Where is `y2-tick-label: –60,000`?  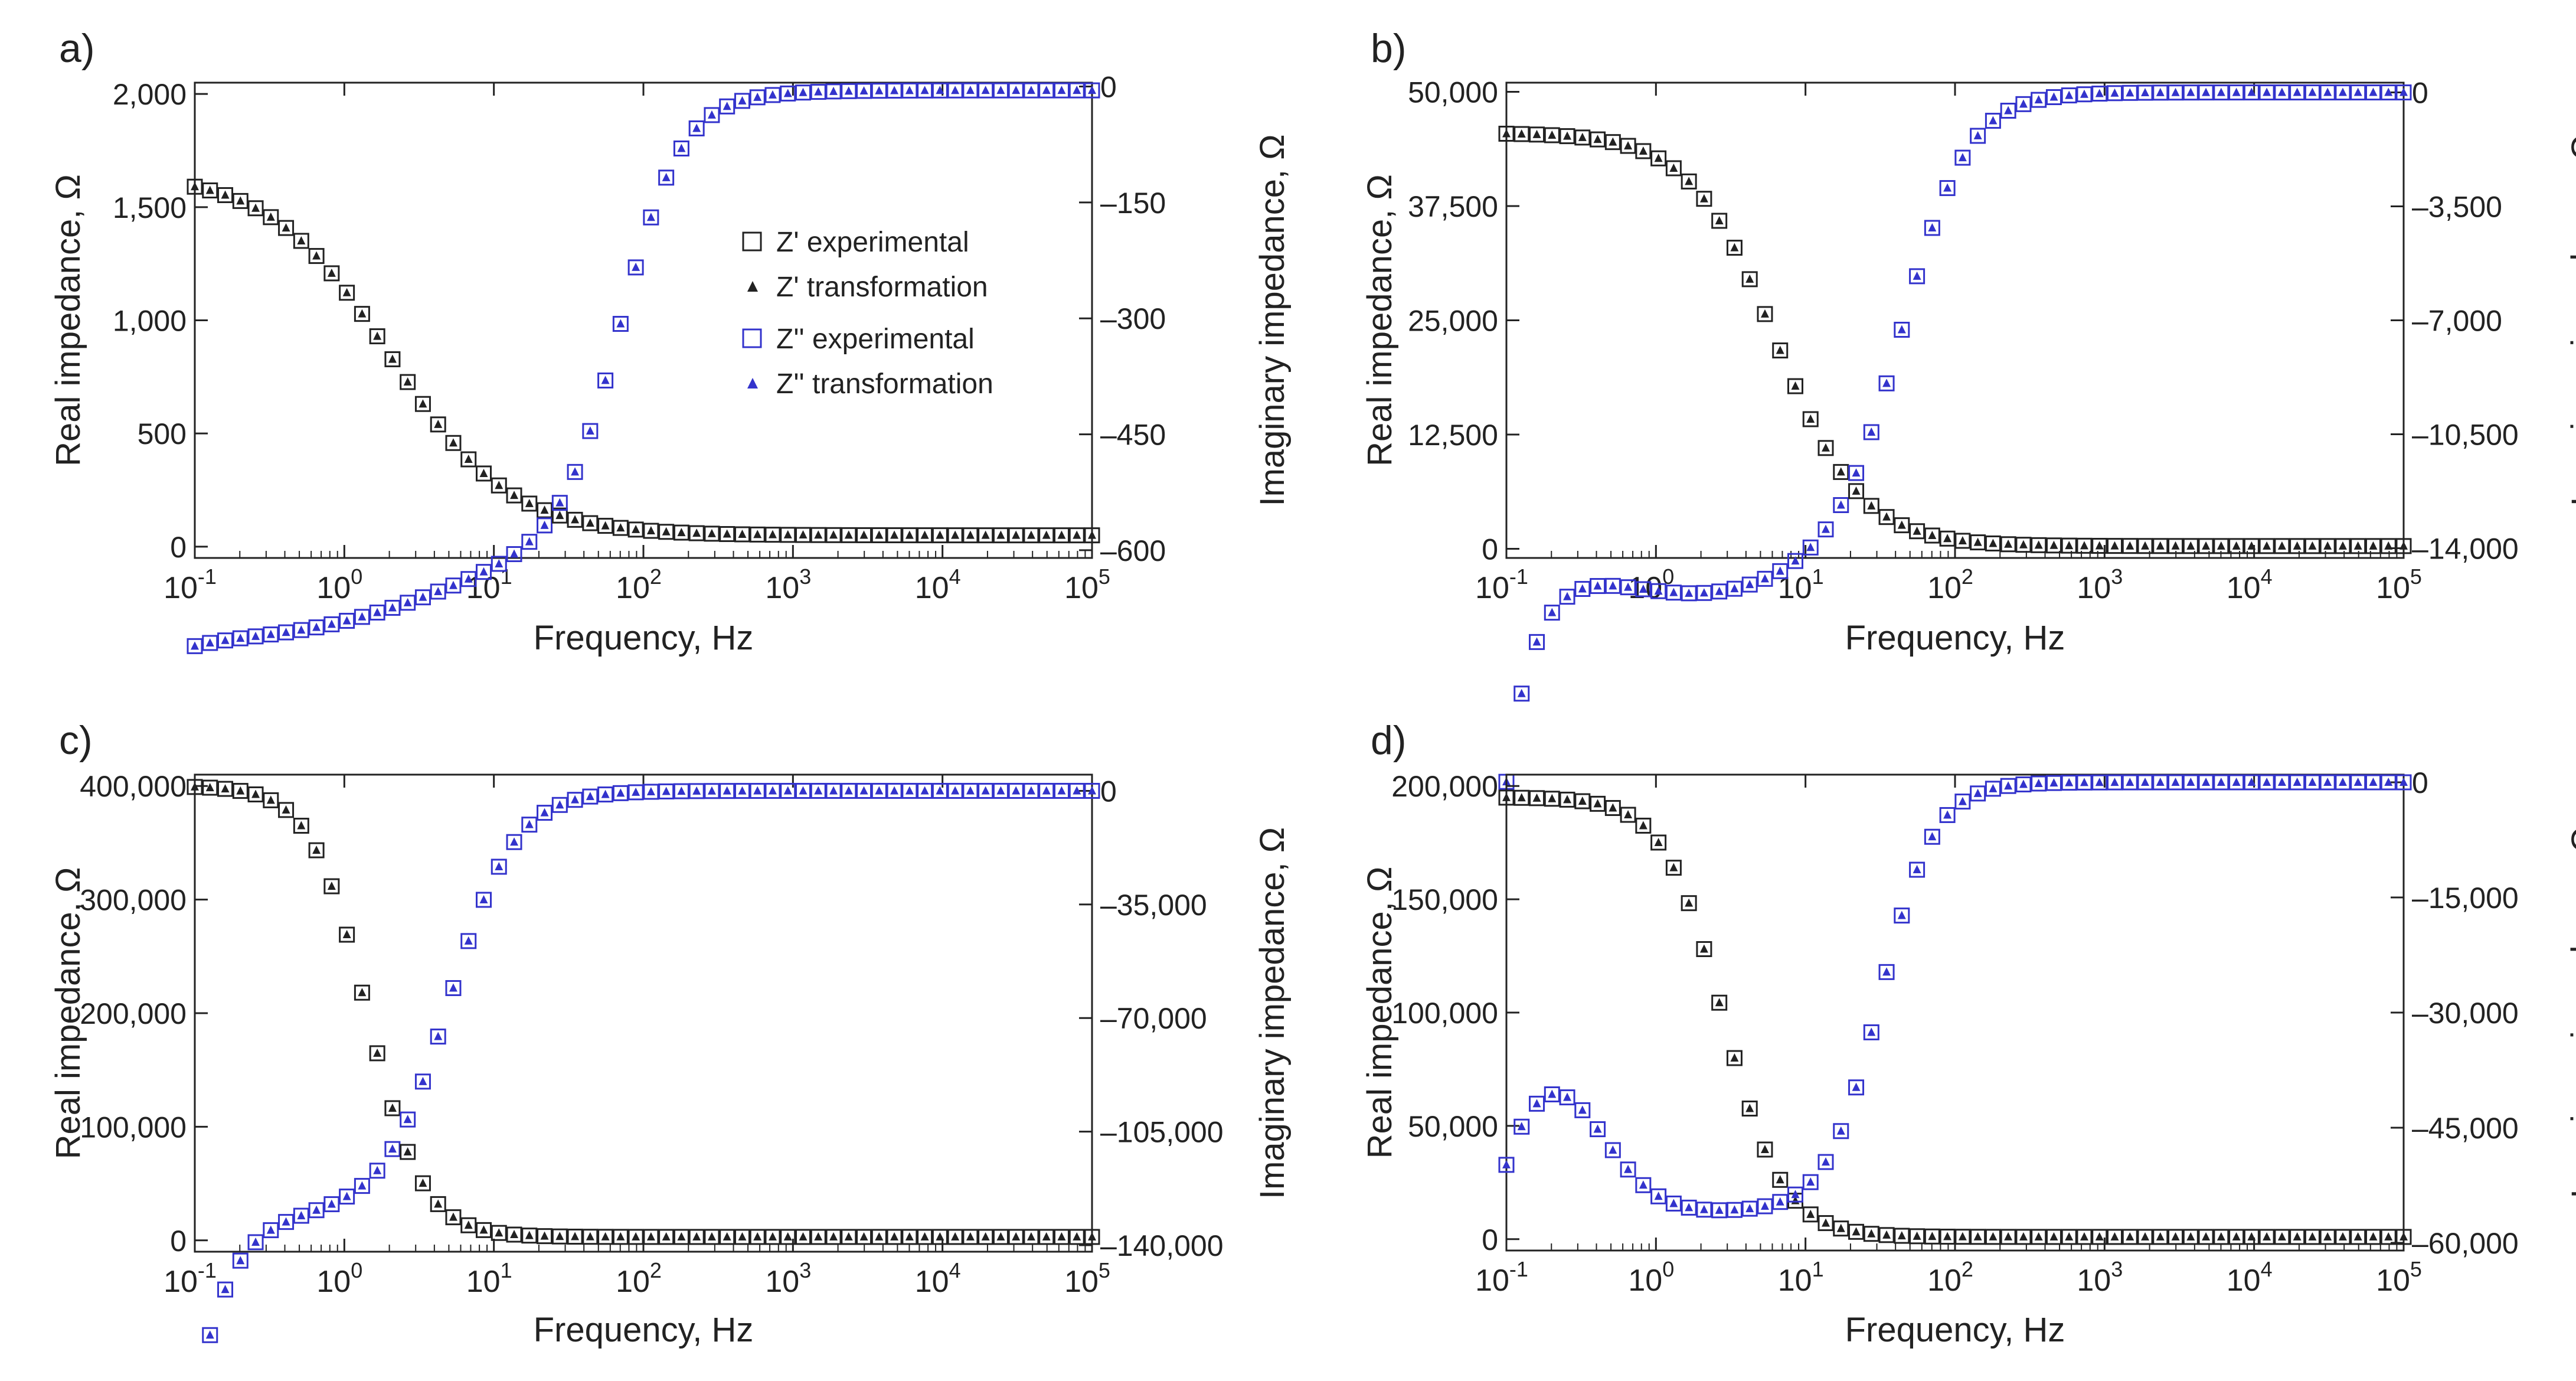 y2-tick-label: –60,000 is located at coordinates (2465, 1243).